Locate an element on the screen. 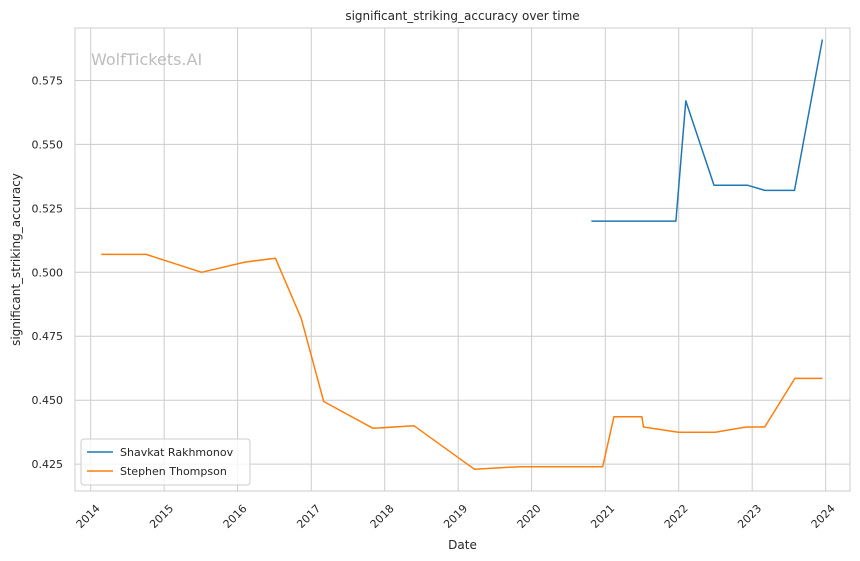  y-axis-title: significant_striking_accuracy is located at coordinates (16, 259).